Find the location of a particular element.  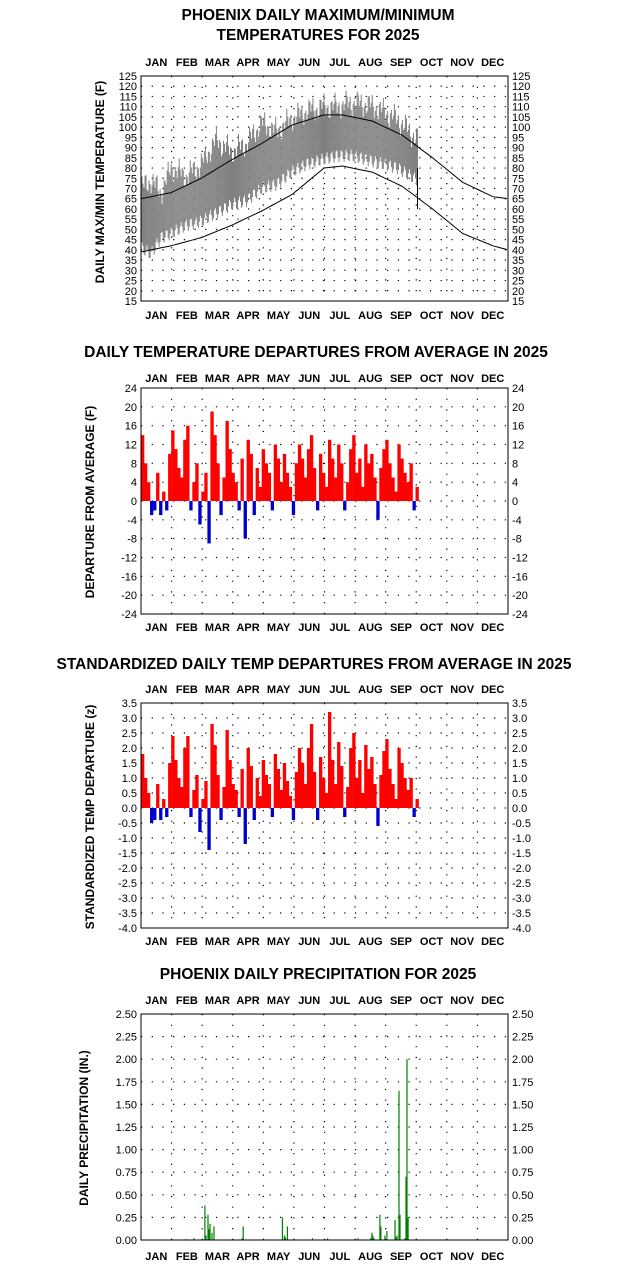

y-tick-label-right: 100 is located at coordinates (521, 128).